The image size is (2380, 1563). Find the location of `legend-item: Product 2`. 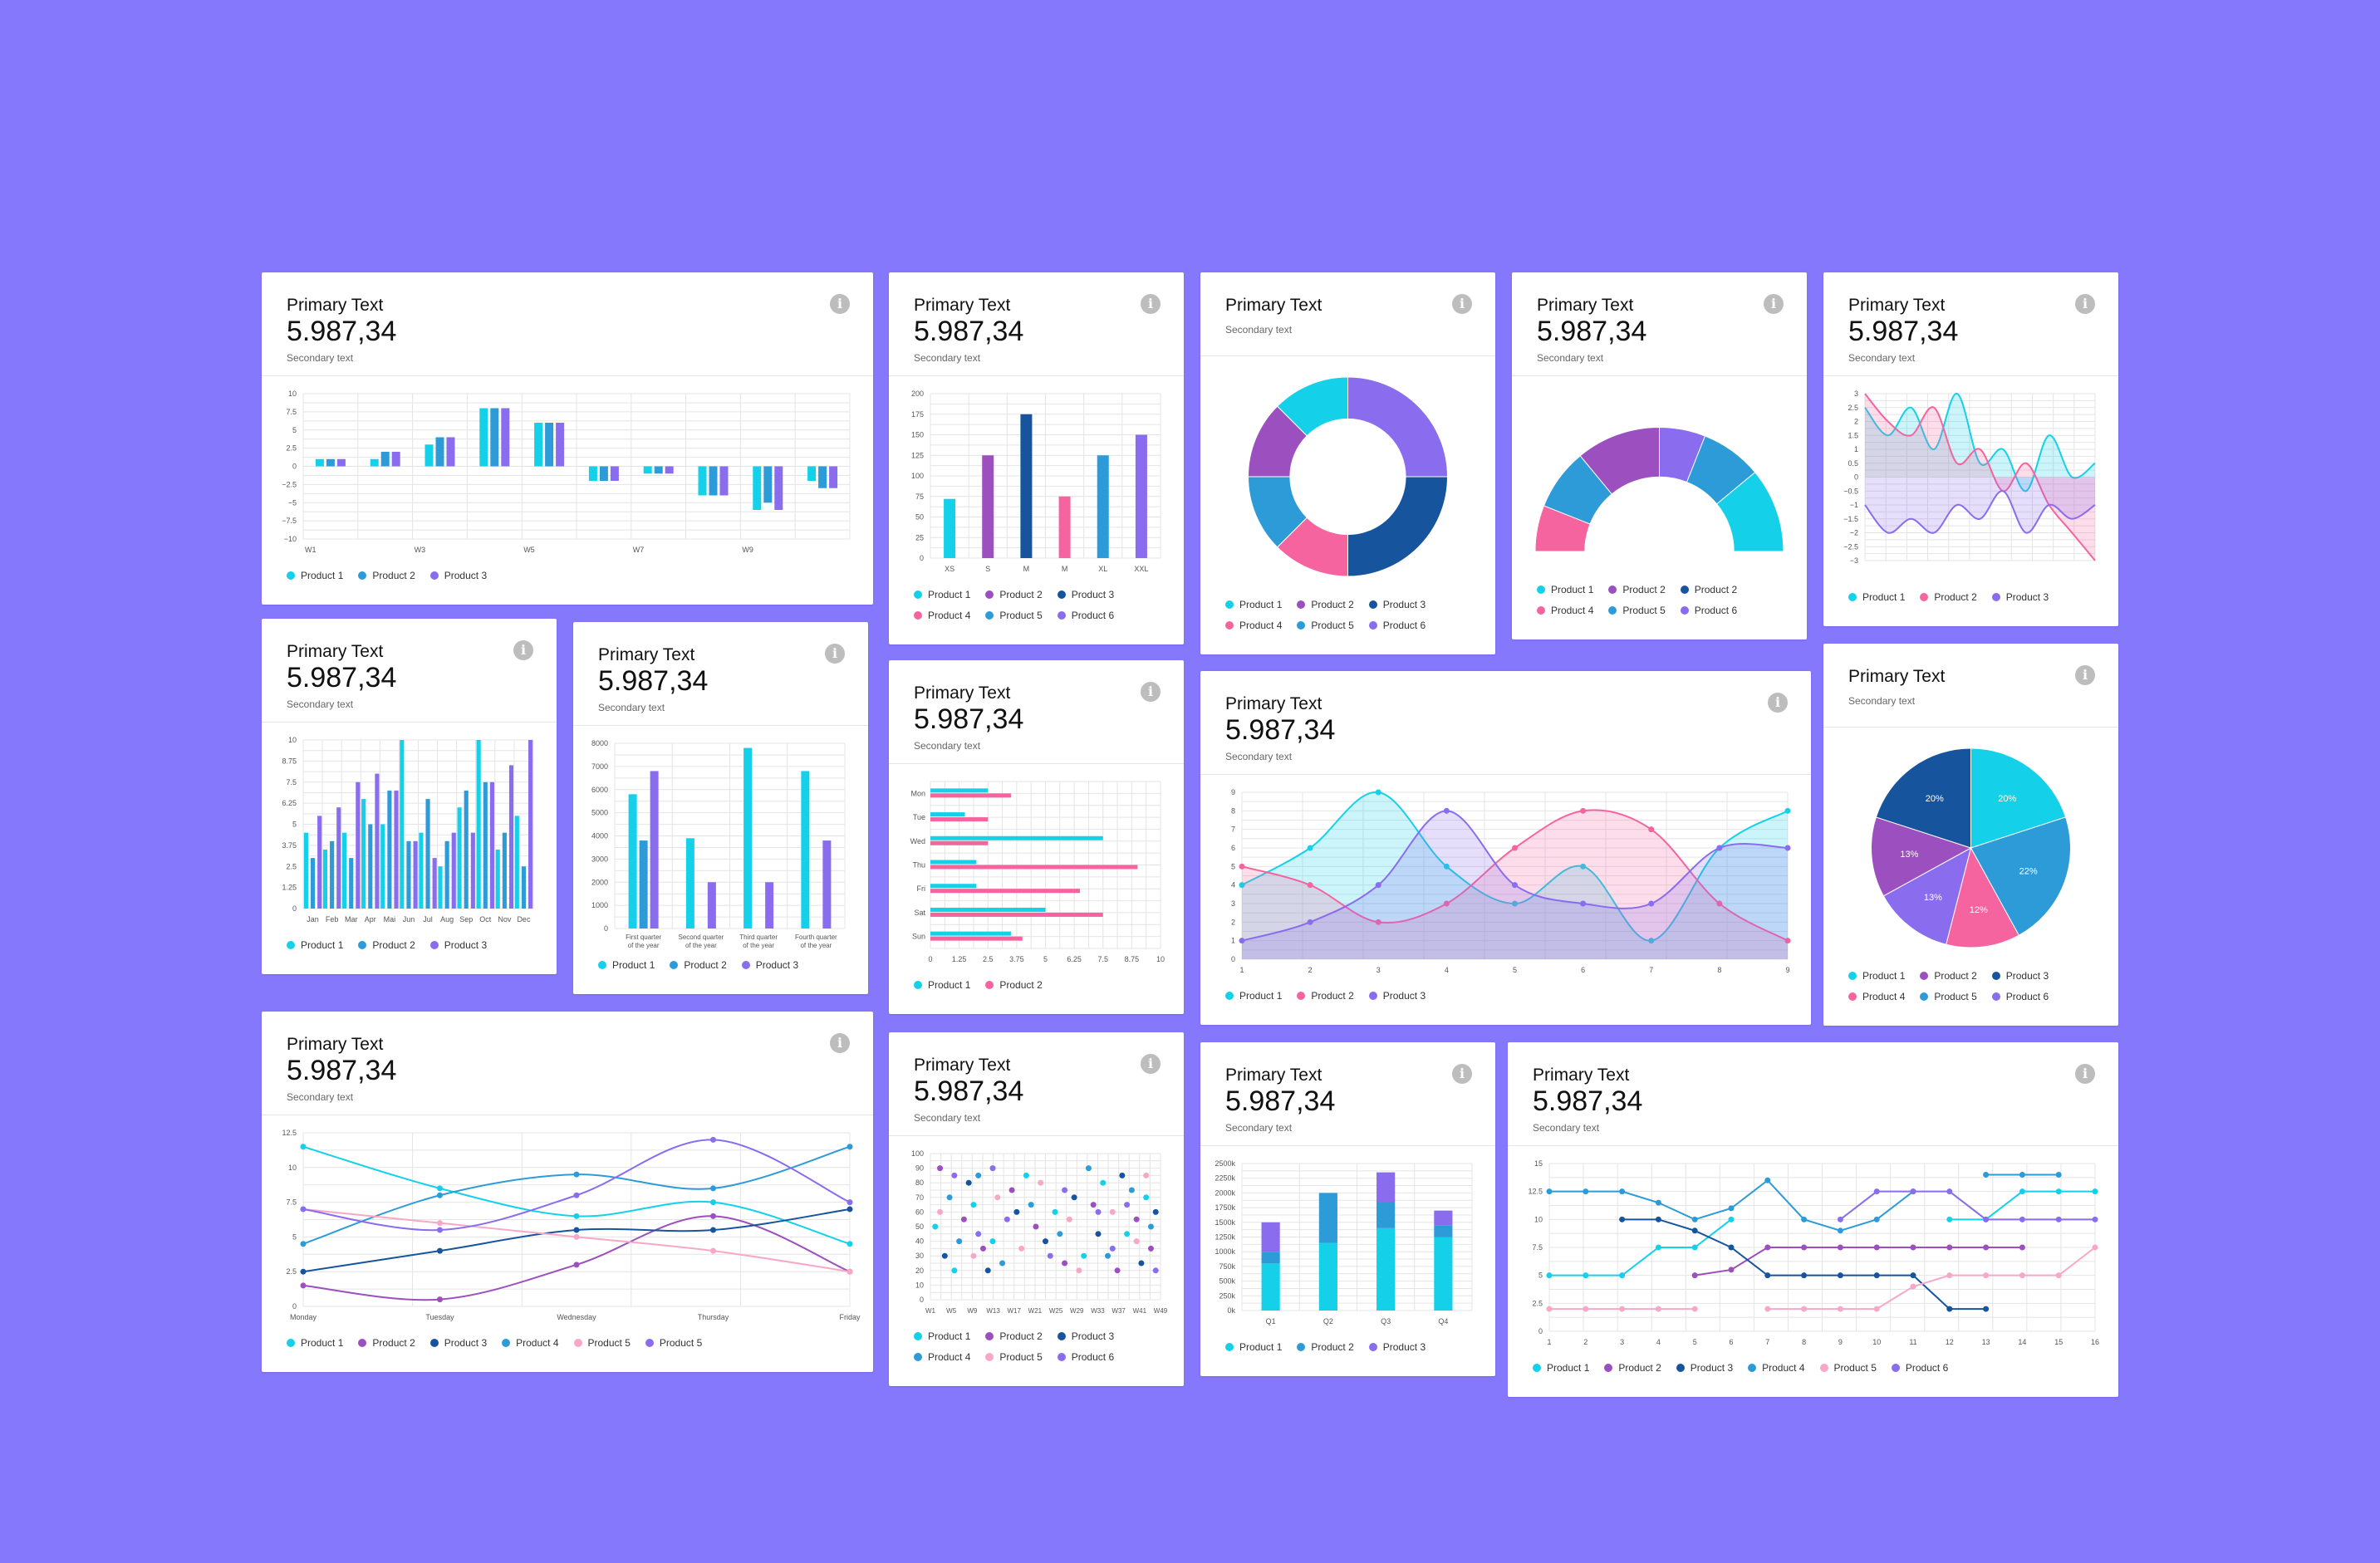

legend-item: Product 2 is located at coordinates (1637, 590).